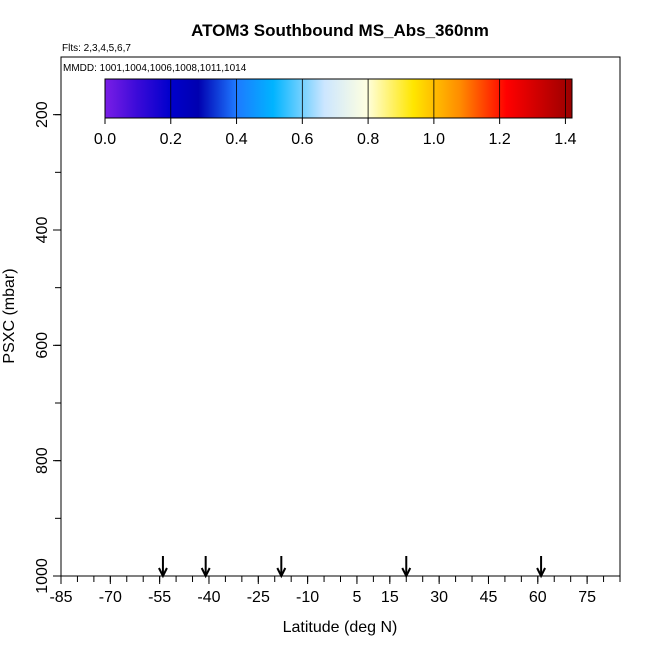 This screenshot has height=650, width=650. What do you see at coordinates (587, 597) in the screenshot?
I see `x-tick-label: 75` at bounding box center [587, 597].